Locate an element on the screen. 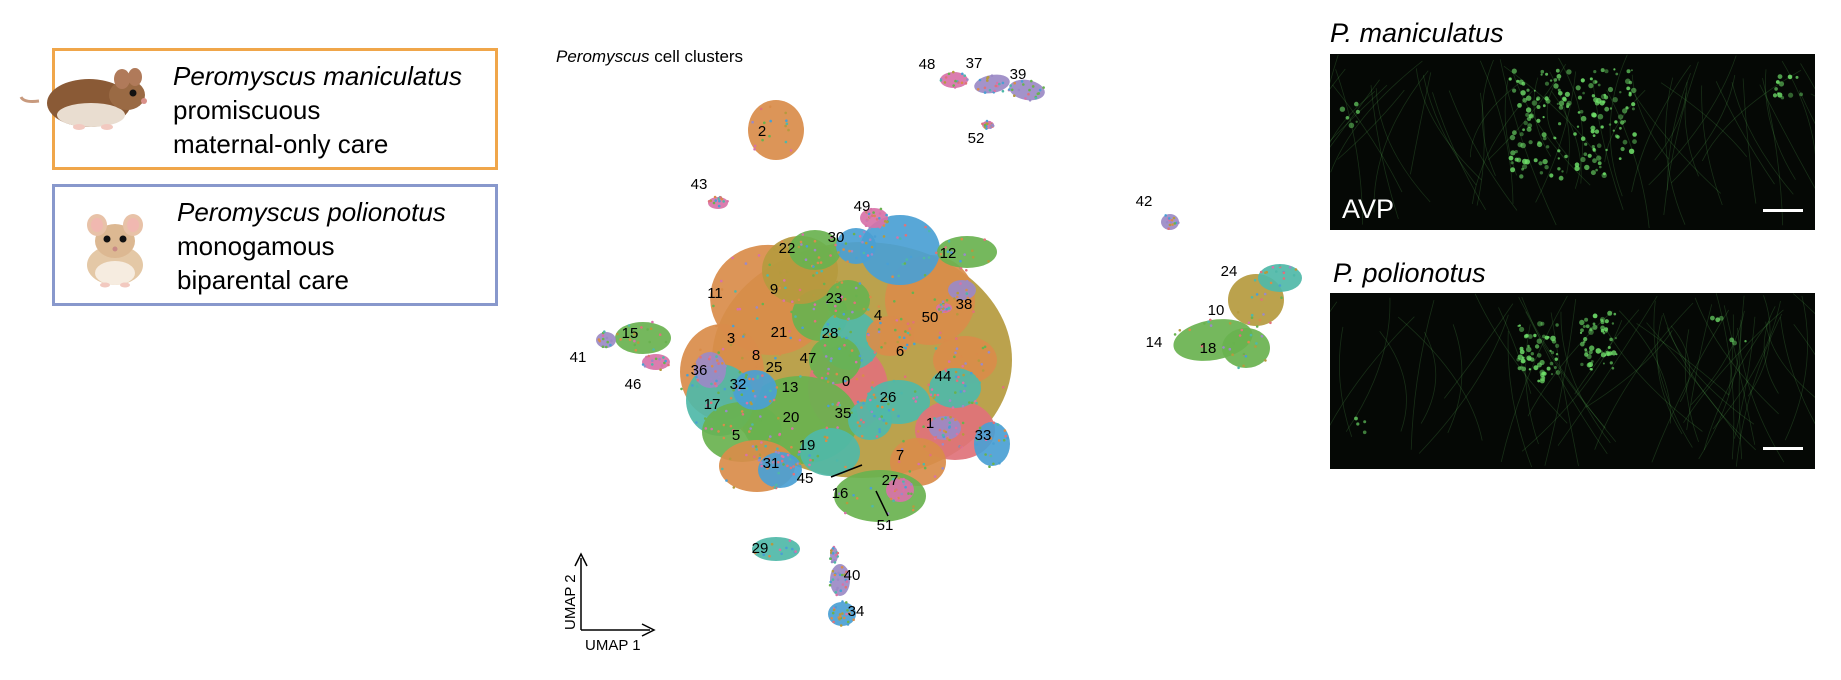  deer-mouse-photo is located at coordinates (83, 99).